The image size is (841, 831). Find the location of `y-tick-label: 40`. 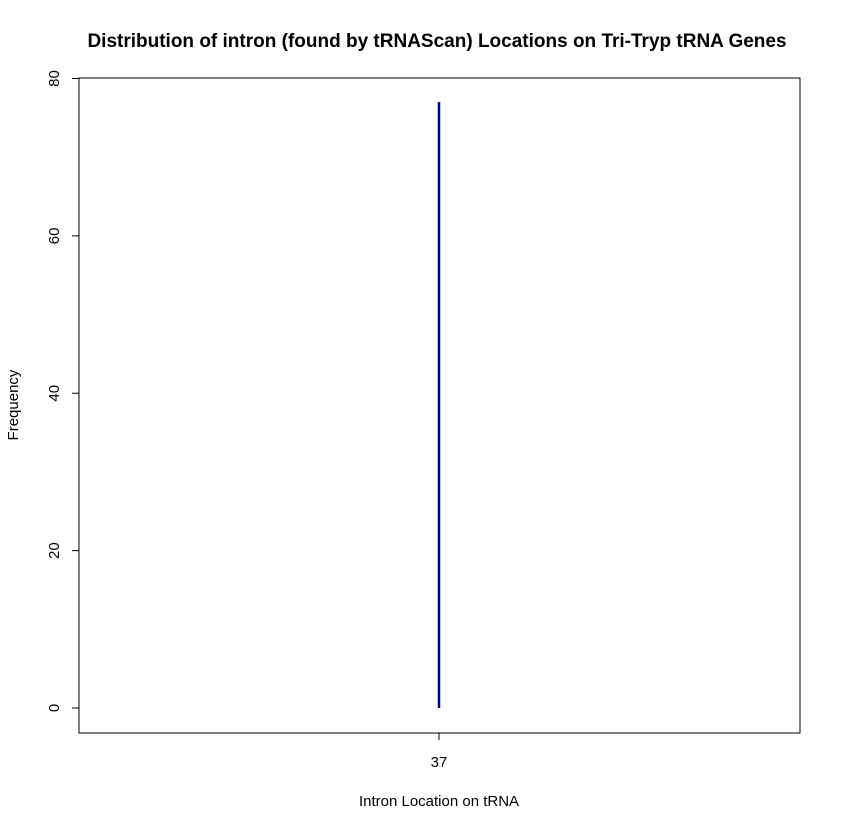

y-tick-label: 40 is located at coordinates (54, 393).